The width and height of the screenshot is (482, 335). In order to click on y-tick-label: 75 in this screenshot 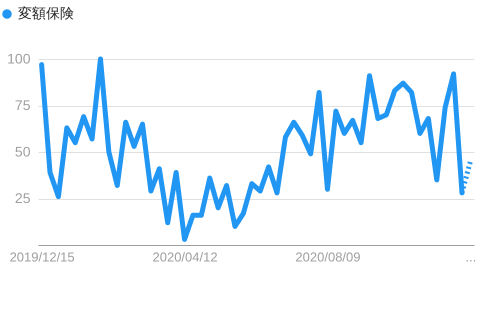, I will do `click(22, 105)`.